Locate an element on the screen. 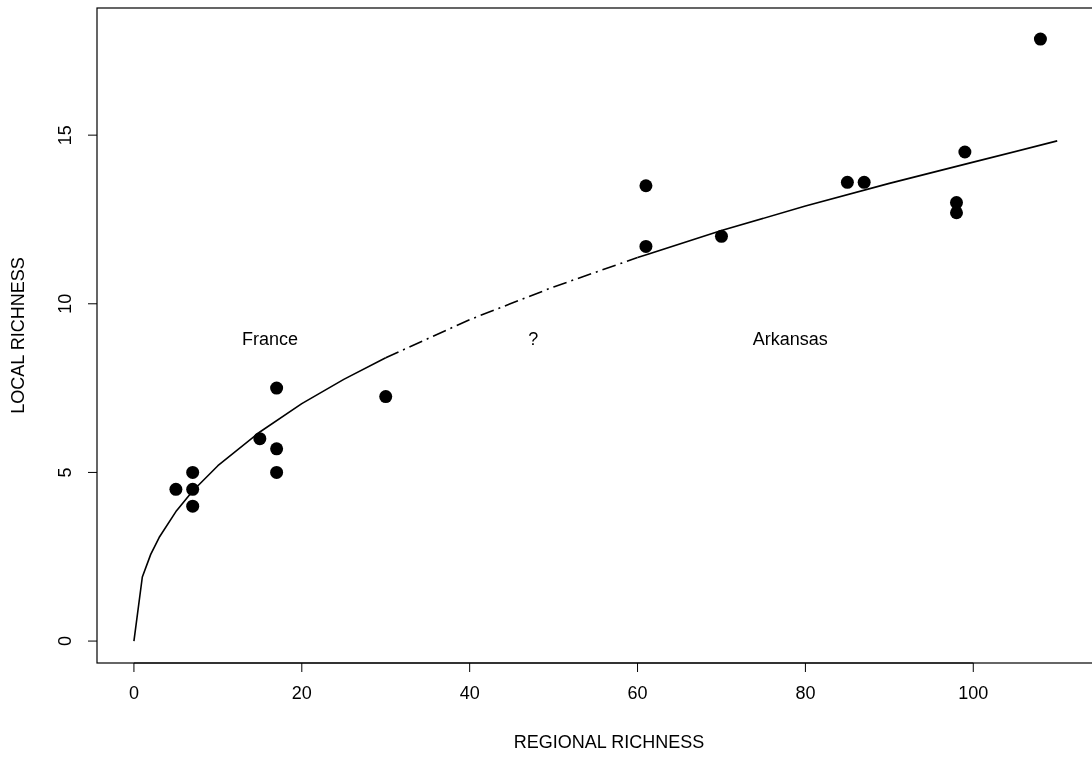 This screenshot has width=1092, height=763. x-tick-label: 100 is located at coordinates (973, 693).